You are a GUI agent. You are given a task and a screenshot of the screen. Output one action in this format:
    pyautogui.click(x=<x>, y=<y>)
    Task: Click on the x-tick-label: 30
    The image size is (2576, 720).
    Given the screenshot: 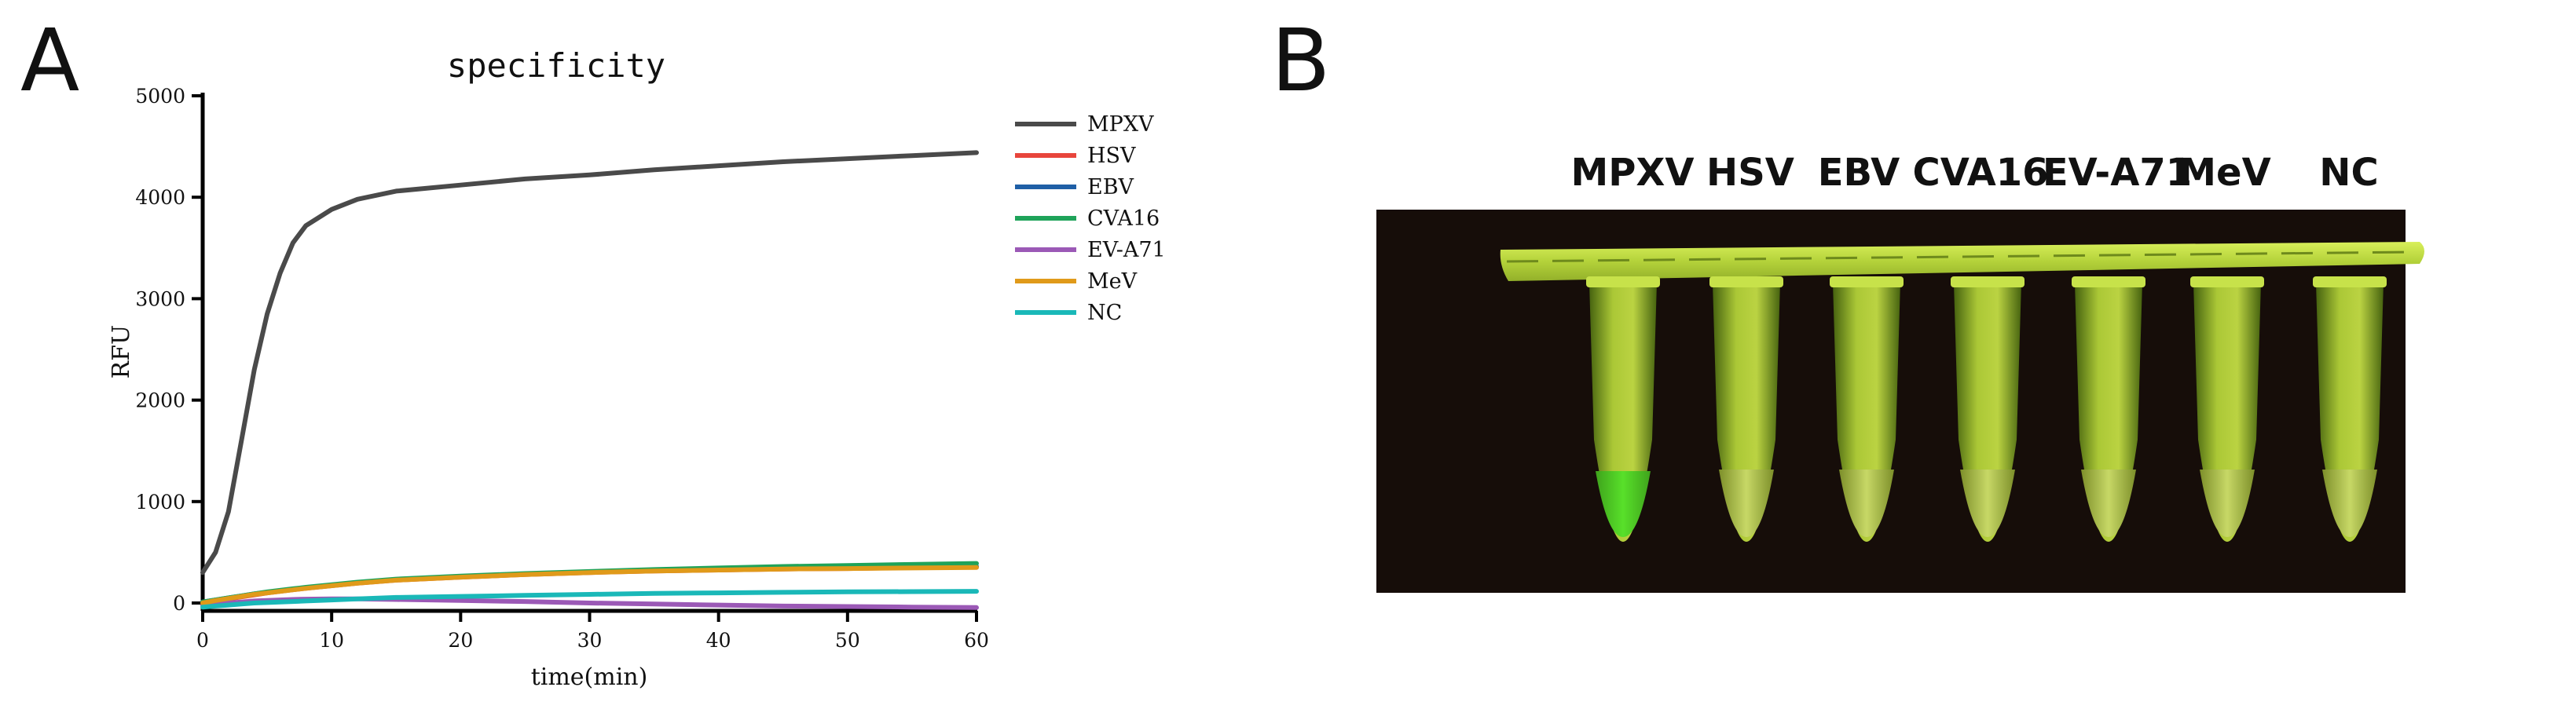 What is the action you would take?
    pyautogui.click(x=590, y=640)
    